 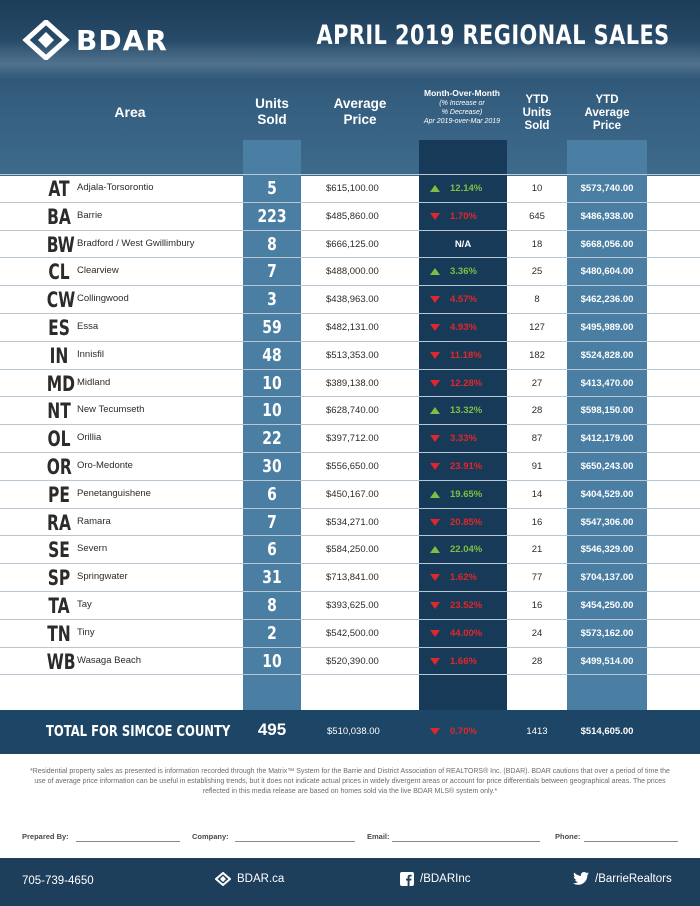 I want to click on footer-website: BDAR.ca, so click(x=249, y=879).